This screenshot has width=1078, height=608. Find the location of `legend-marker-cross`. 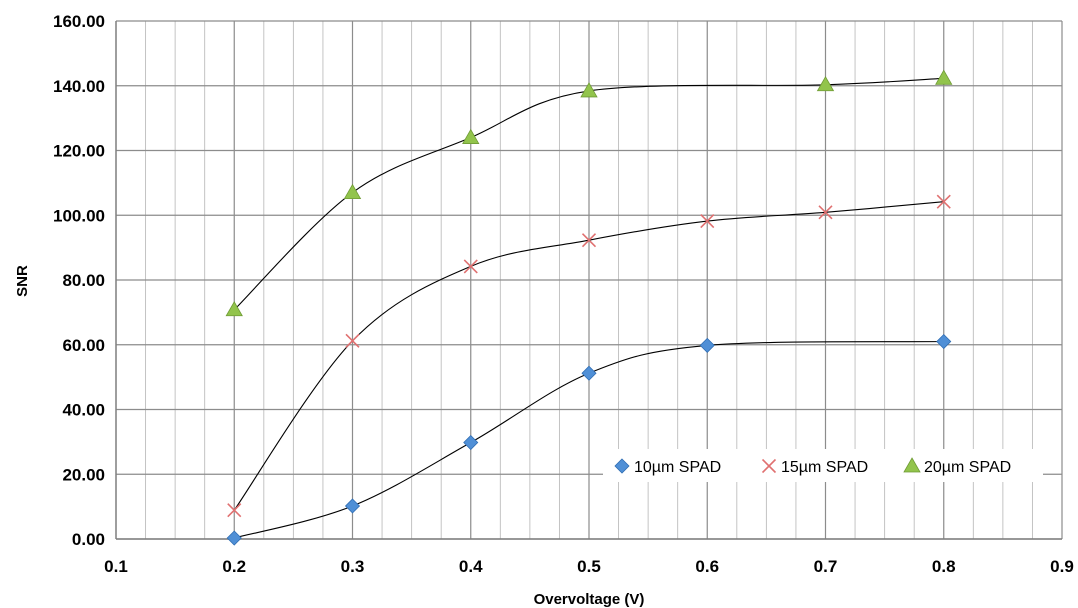

legend-marker-cross is located at coordinates (769, 466).